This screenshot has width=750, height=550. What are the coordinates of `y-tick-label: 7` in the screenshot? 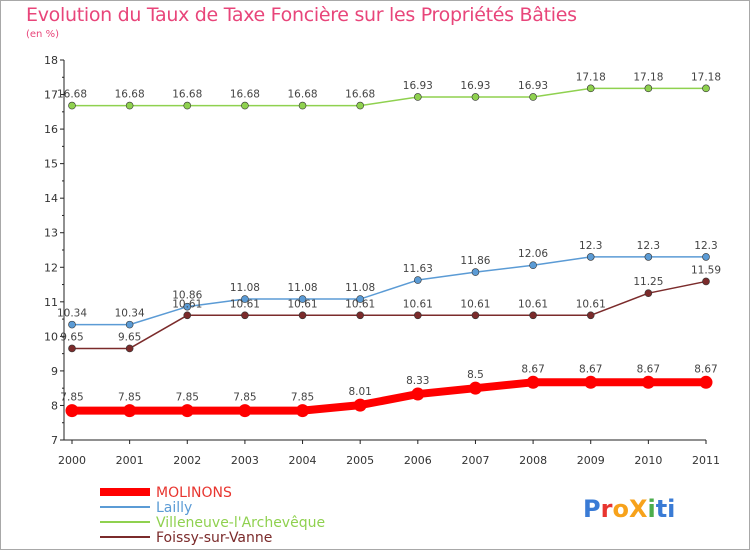 It's located at (54, 440).